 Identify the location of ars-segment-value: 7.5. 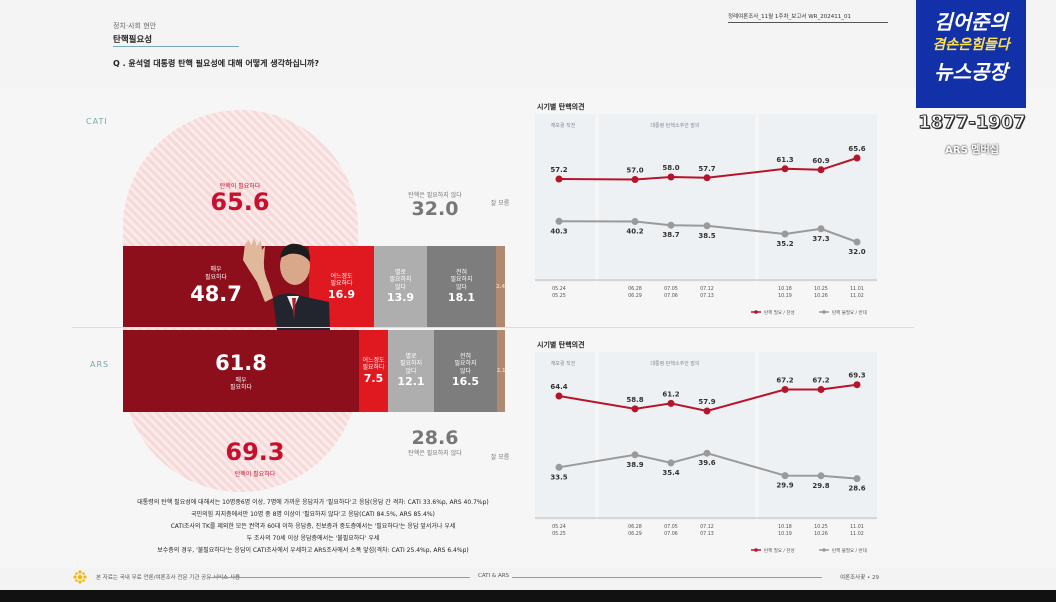
(373, 378).